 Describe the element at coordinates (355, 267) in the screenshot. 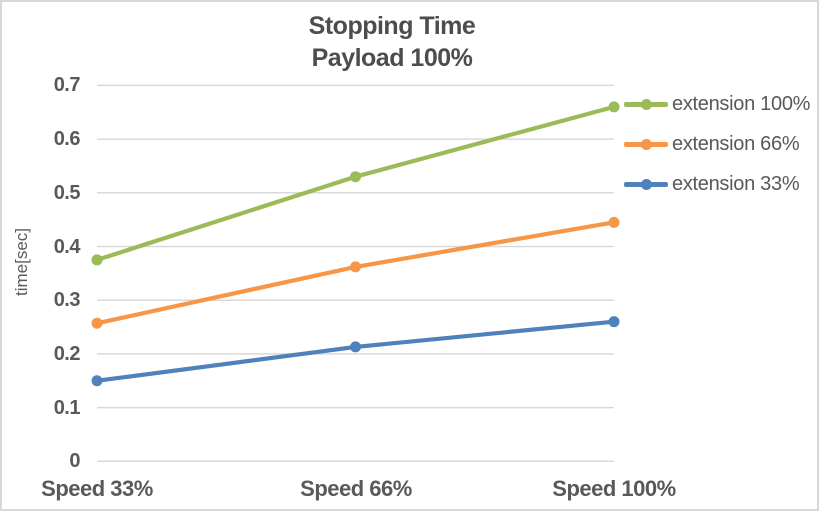

I see `data-point-extension-66--Speed-66-` at that location.